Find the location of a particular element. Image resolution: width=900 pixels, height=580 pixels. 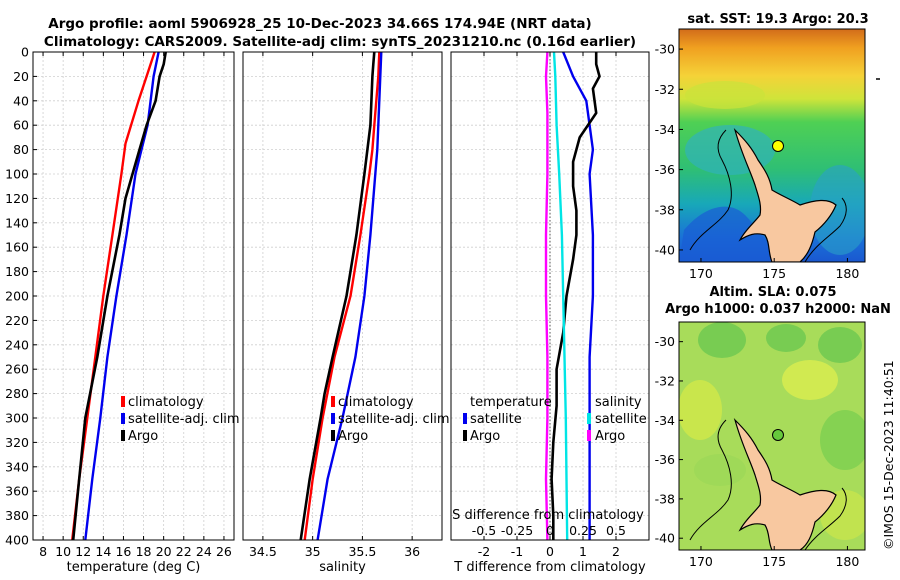

y-tick-label: 380 is located at coordinates (17, 515).